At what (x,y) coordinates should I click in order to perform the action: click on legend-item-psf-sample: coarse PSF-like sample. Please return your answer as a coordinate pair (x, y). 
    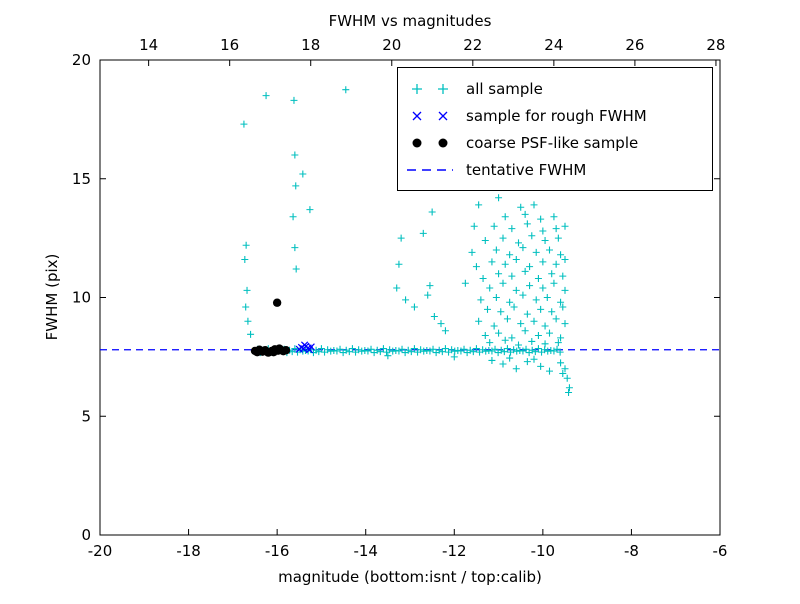
    Looking at the image, I should click on (555, 142).